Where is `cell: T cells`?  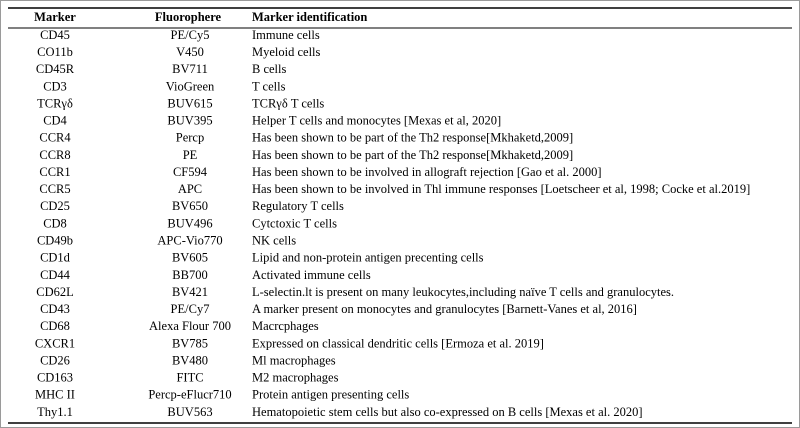
cell: T cells is located at coordinates (269, 86).